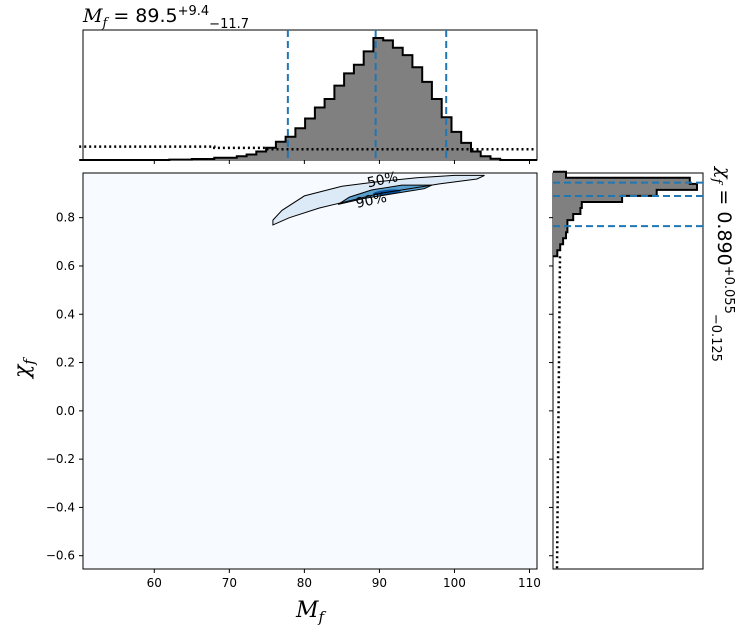 This screenshot has height=634, width=751. I want to click on joint-contours, so click(378, 200).